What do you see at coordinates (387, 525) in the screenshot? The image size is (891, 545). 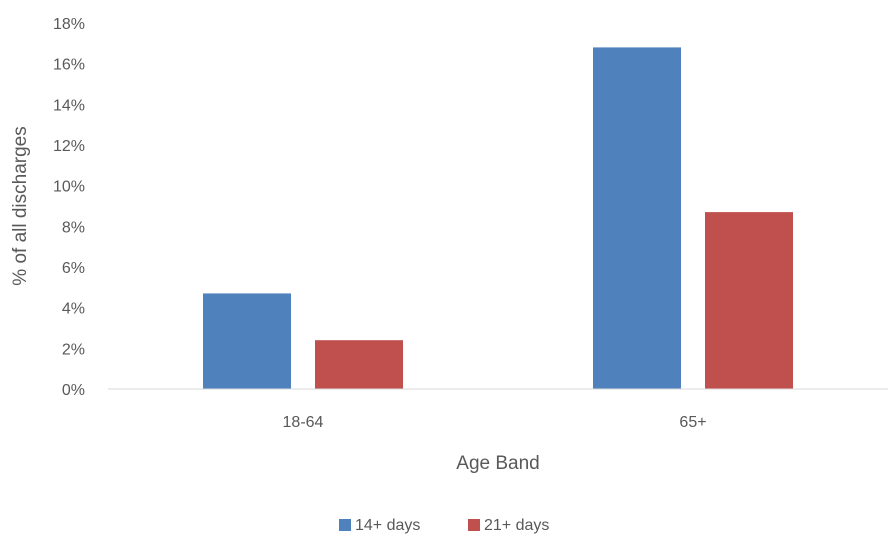 I see `legend-label: 14+ days` at bounding box center [387, 525].